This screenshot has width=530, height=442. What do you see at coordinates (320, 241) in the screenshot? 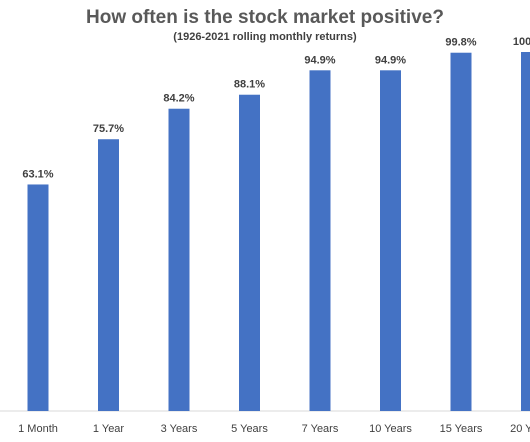
I see `bar-7-years` at bounding box center [320, 241].